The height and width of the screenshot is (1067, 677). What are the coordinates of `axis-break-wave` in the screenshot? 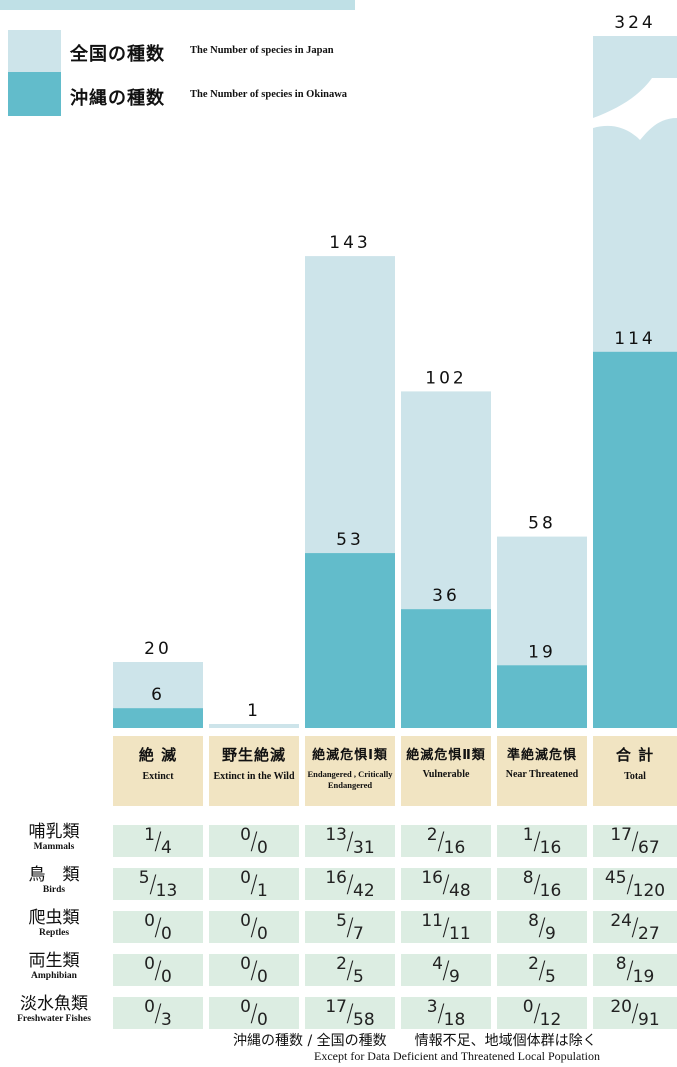 It's located at (635, 109).